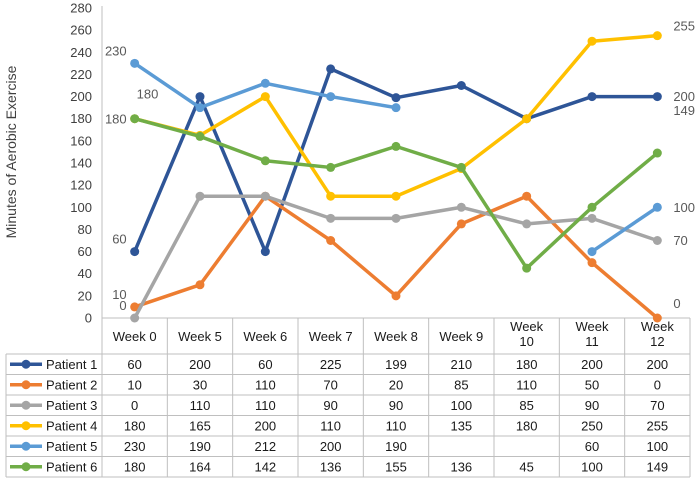  What do you see at coordinates (85, 229) in the screenshot?
I see `y-tick-label: 80` at bounding box center [85, 229].